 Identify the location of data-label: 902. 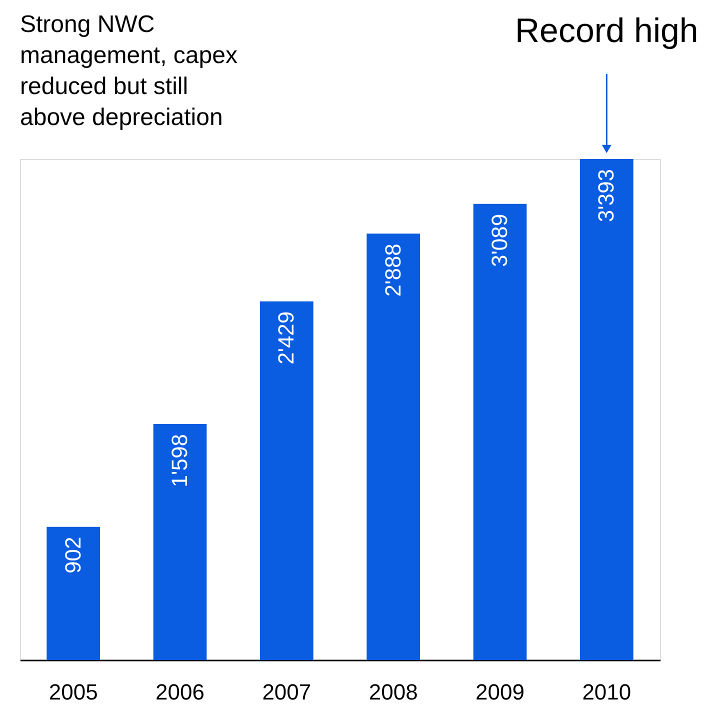
(73, 555).